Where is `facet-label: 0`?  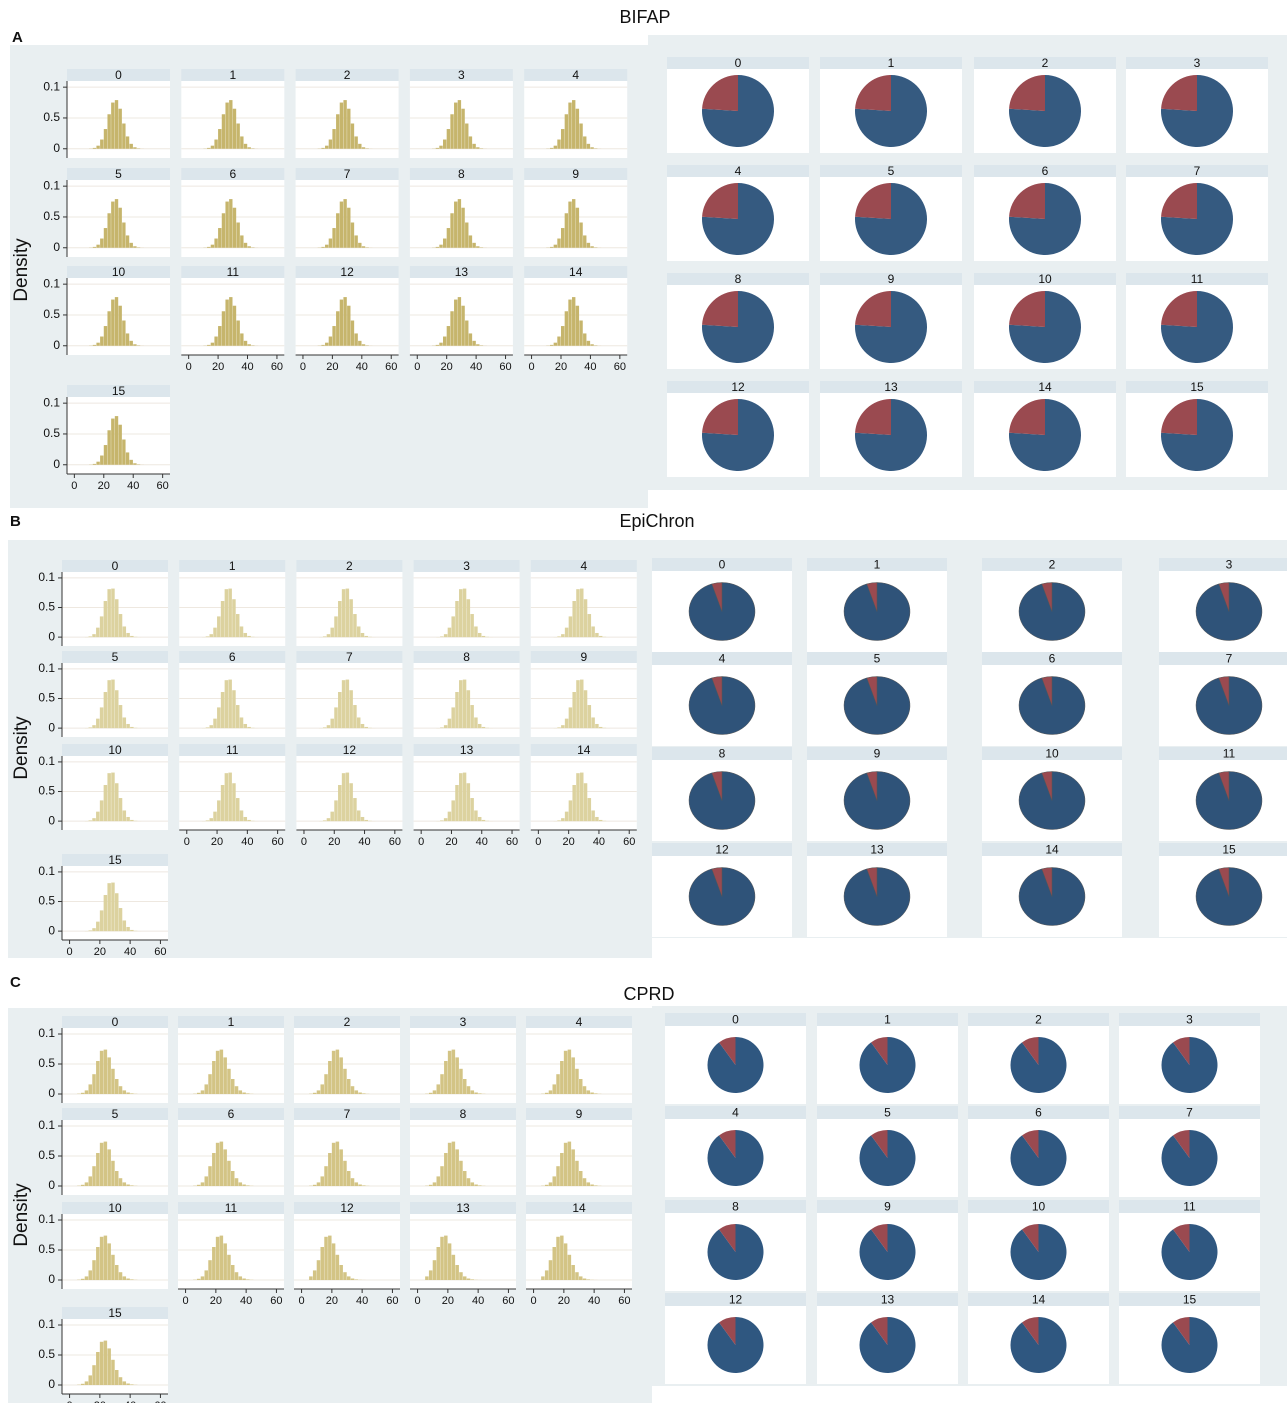 facet-label: 0 is located at coordinates (118, 75).